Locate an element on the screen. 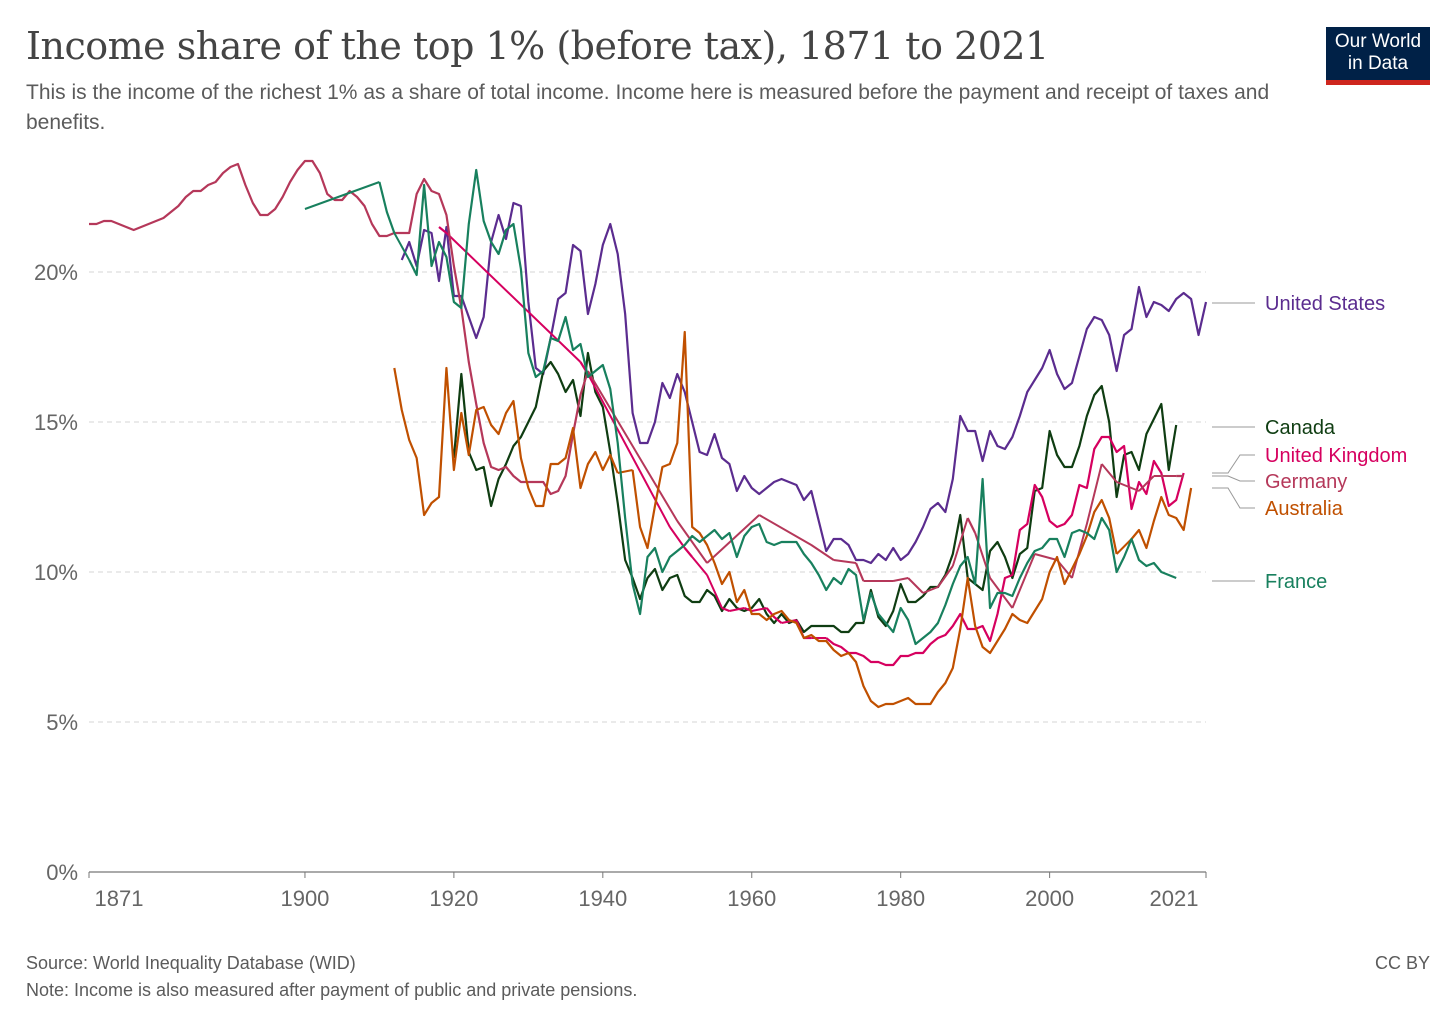 The image size is (1456, 1028). y-tick-label: 10% is located at coordinates (56, 572).